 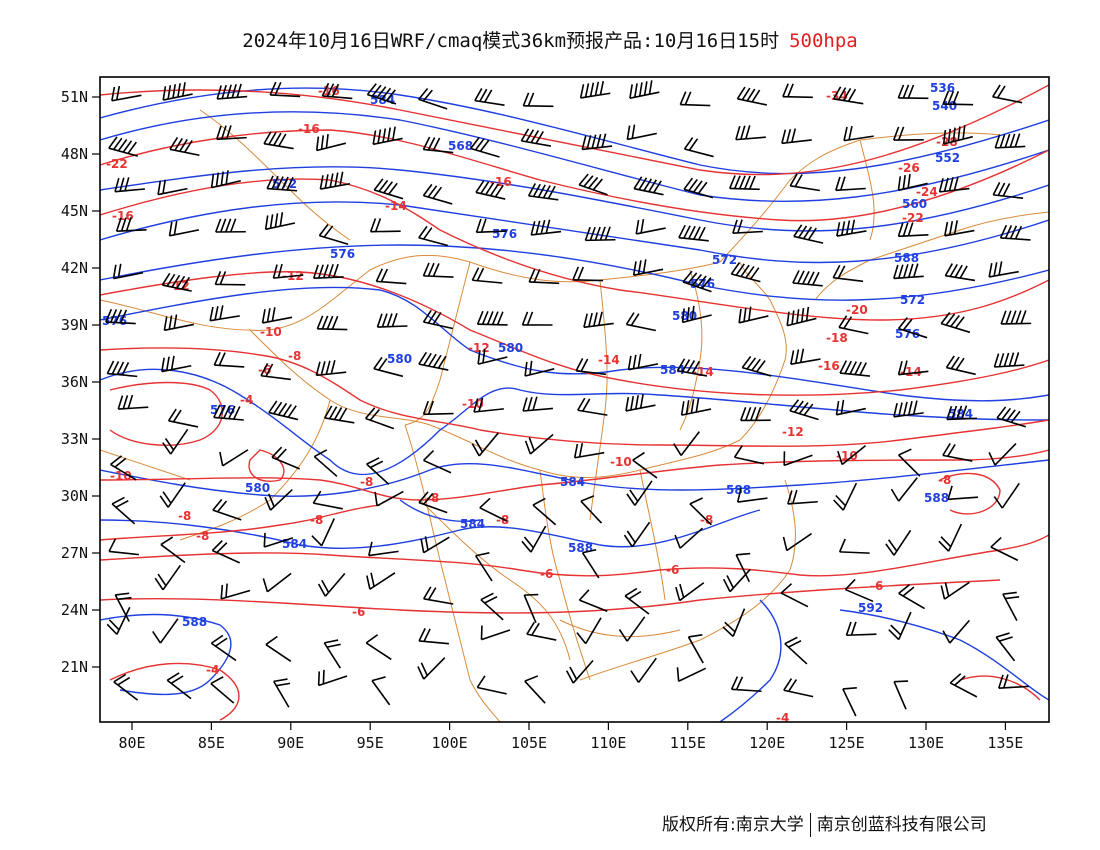 What do you see at coordinates (782, 718) in the screenshot?
I see `temperature-label: -4` at bounding box center [782, 718].